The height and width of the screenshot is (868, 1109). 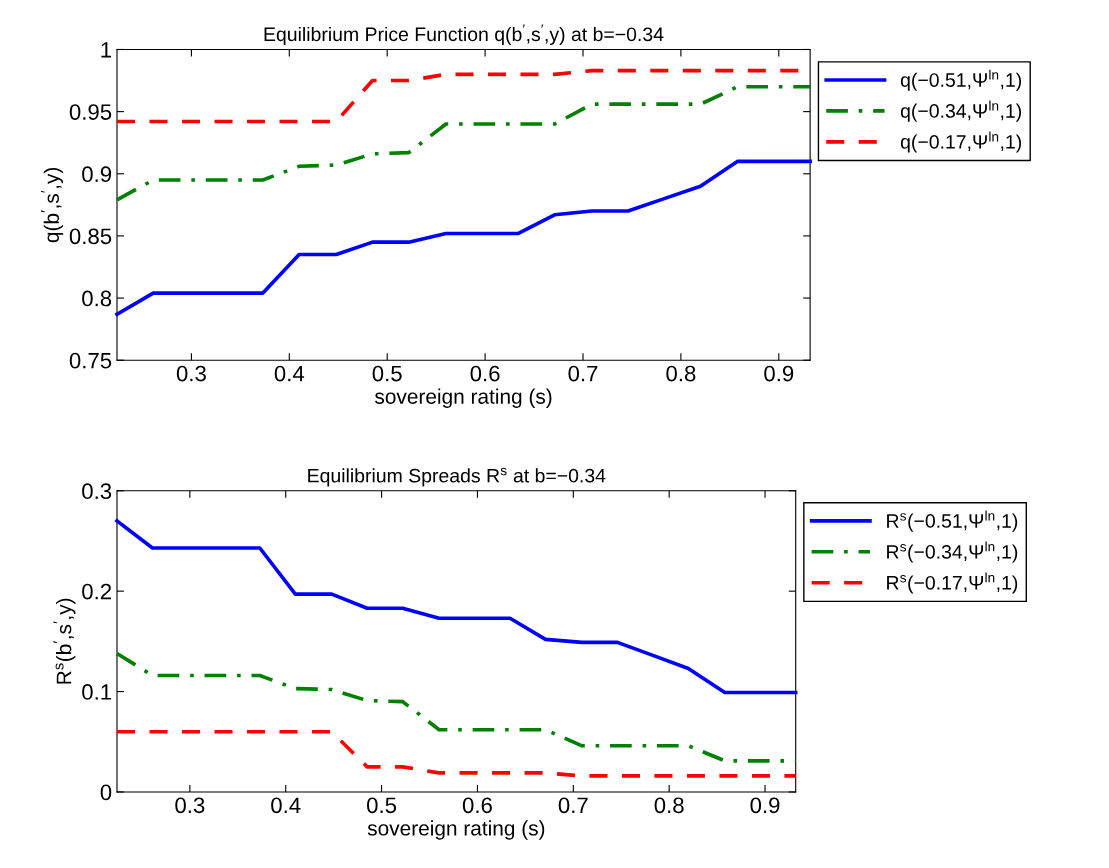 What do you see at coordinates (457, 477) in the screenshot?
I see `chart-title: Equilibrium Spreads R$^{s}$ at b=−0.34` at bounding box center [457, 477].